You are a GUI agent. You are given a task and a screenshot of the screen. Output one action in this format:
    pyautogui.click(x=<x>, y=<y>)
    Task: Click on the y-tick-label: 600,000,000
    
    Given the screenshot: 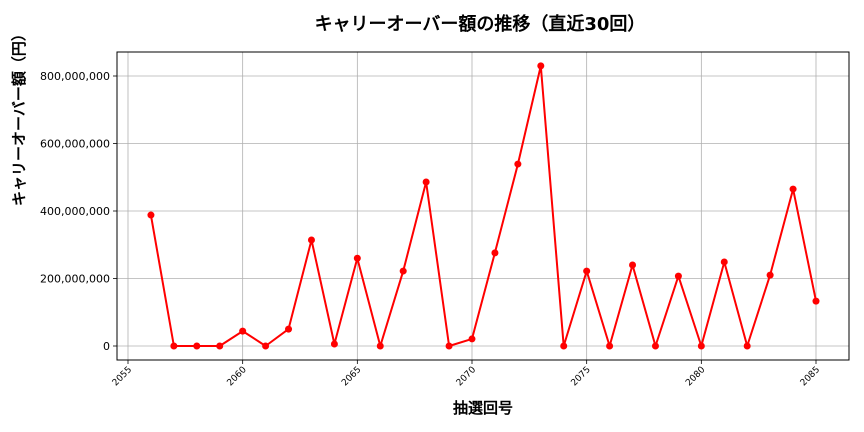 What is the action you would take?
    pyautogui.click(x=75, y=144)
    